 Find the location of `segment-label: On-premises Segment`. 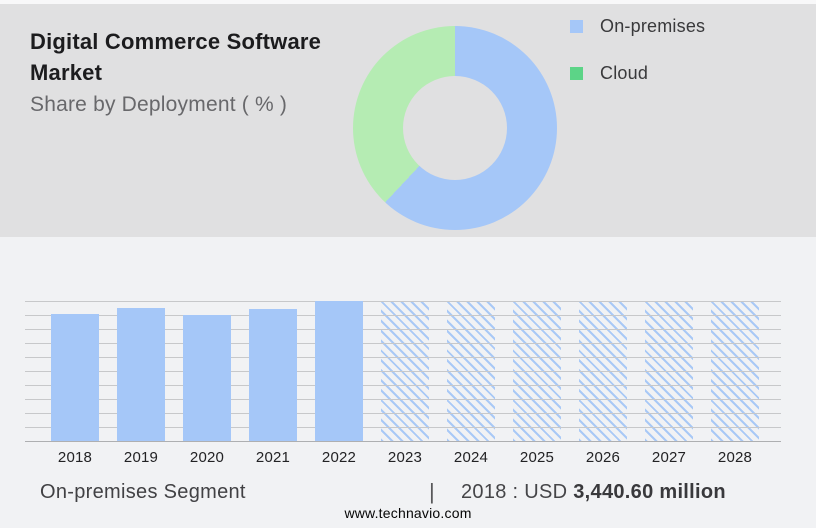

segment-label: On-premises Segment is located at coordinates (143, 492).